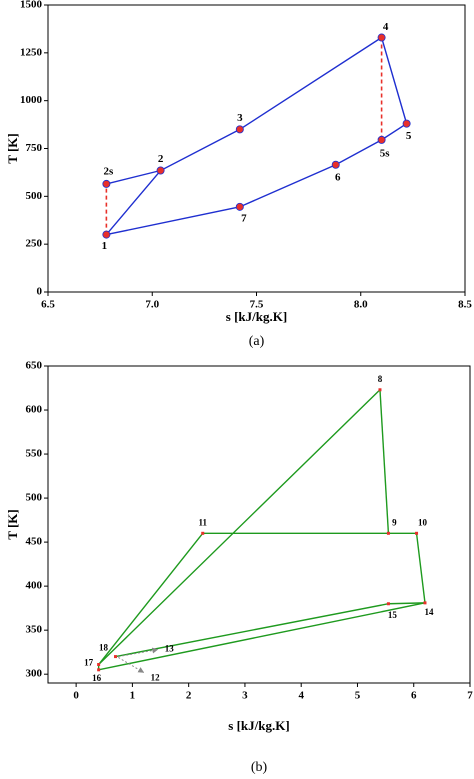  What do you see at coordinates (108, 171) in the screenshot?
I see `point-label: 2s` at bounding box center [108, 171].